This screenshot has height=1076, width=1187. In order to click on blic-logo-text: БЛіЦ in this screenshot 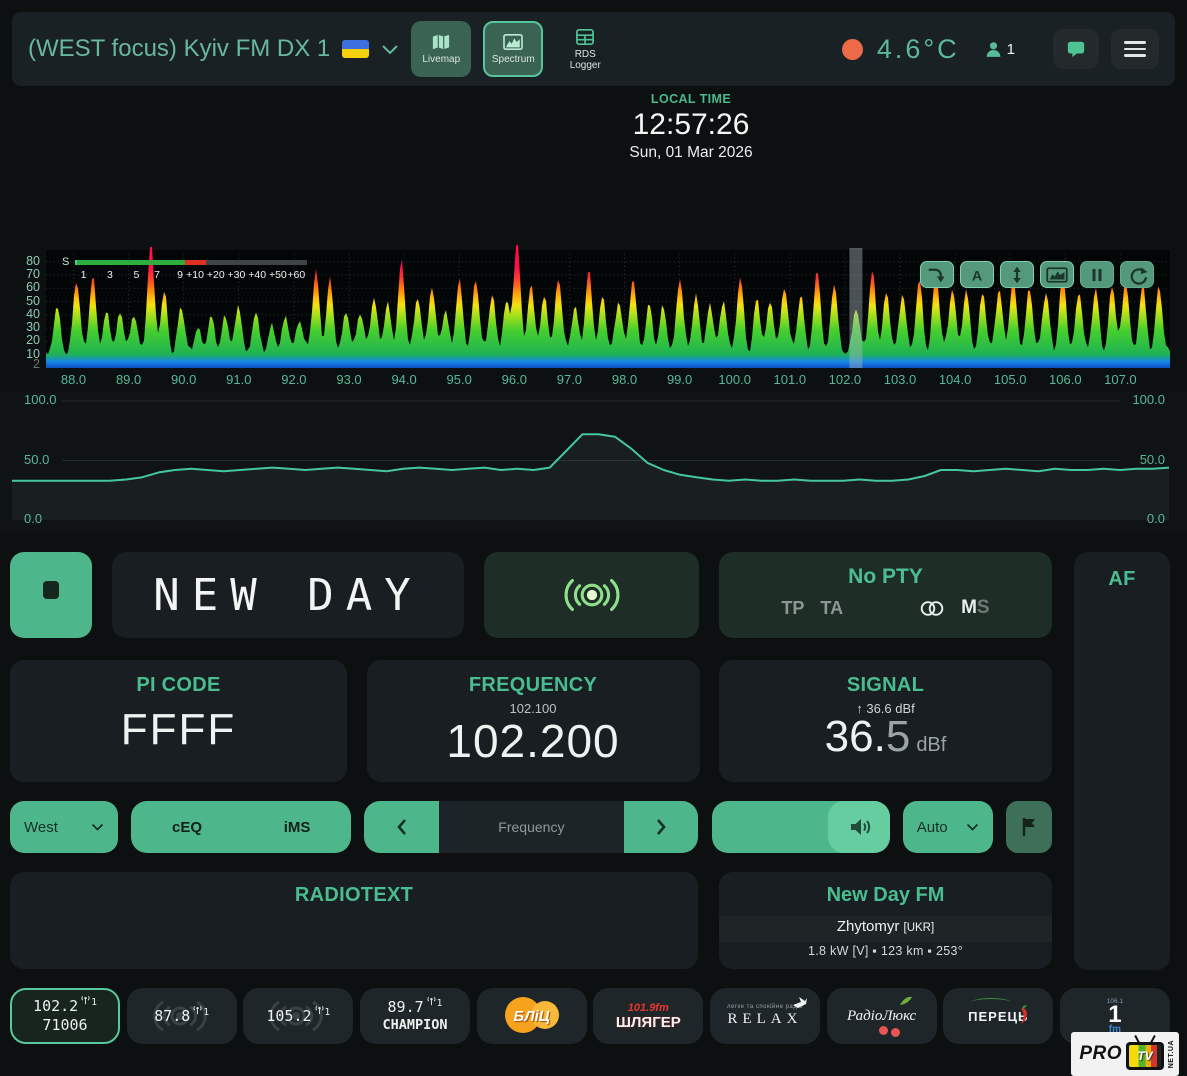, I will do `click(531, 1016)`.